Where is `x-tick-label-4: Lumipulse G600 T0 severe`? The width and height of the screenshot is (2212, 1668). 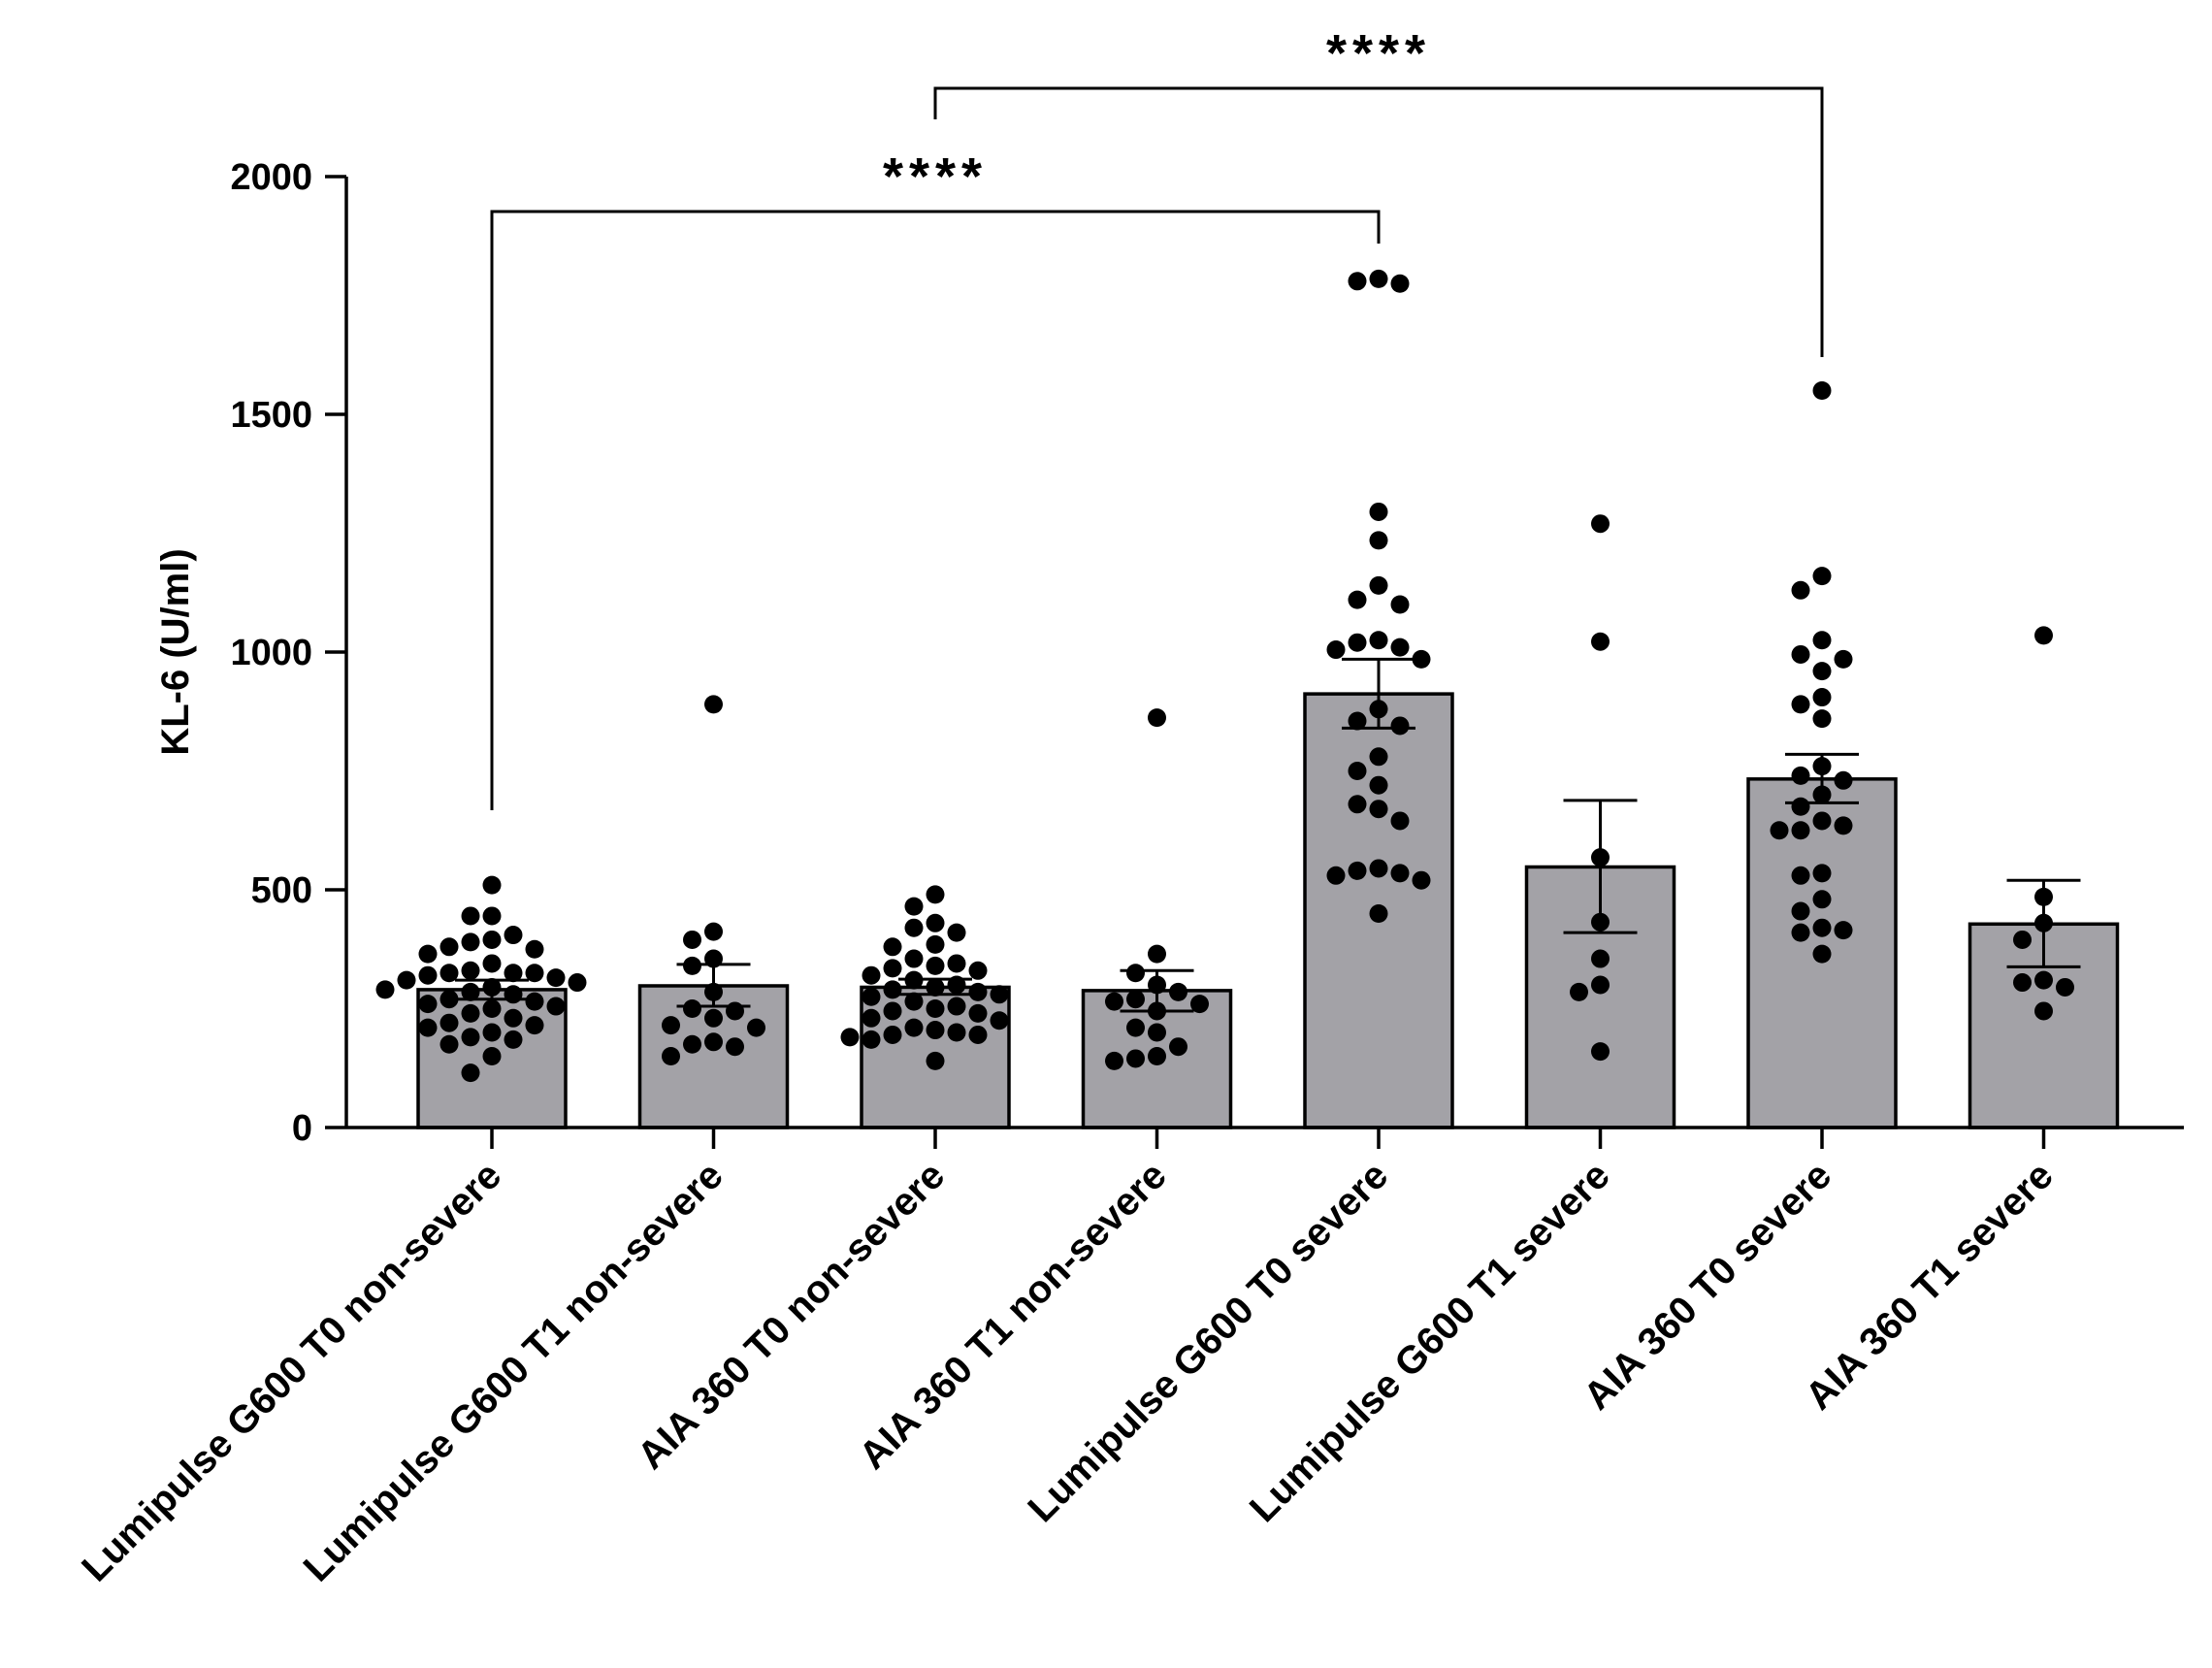 x-tick-label-4: Lumipulse G600 T0 severe is located at coordinates (1208, 1342).